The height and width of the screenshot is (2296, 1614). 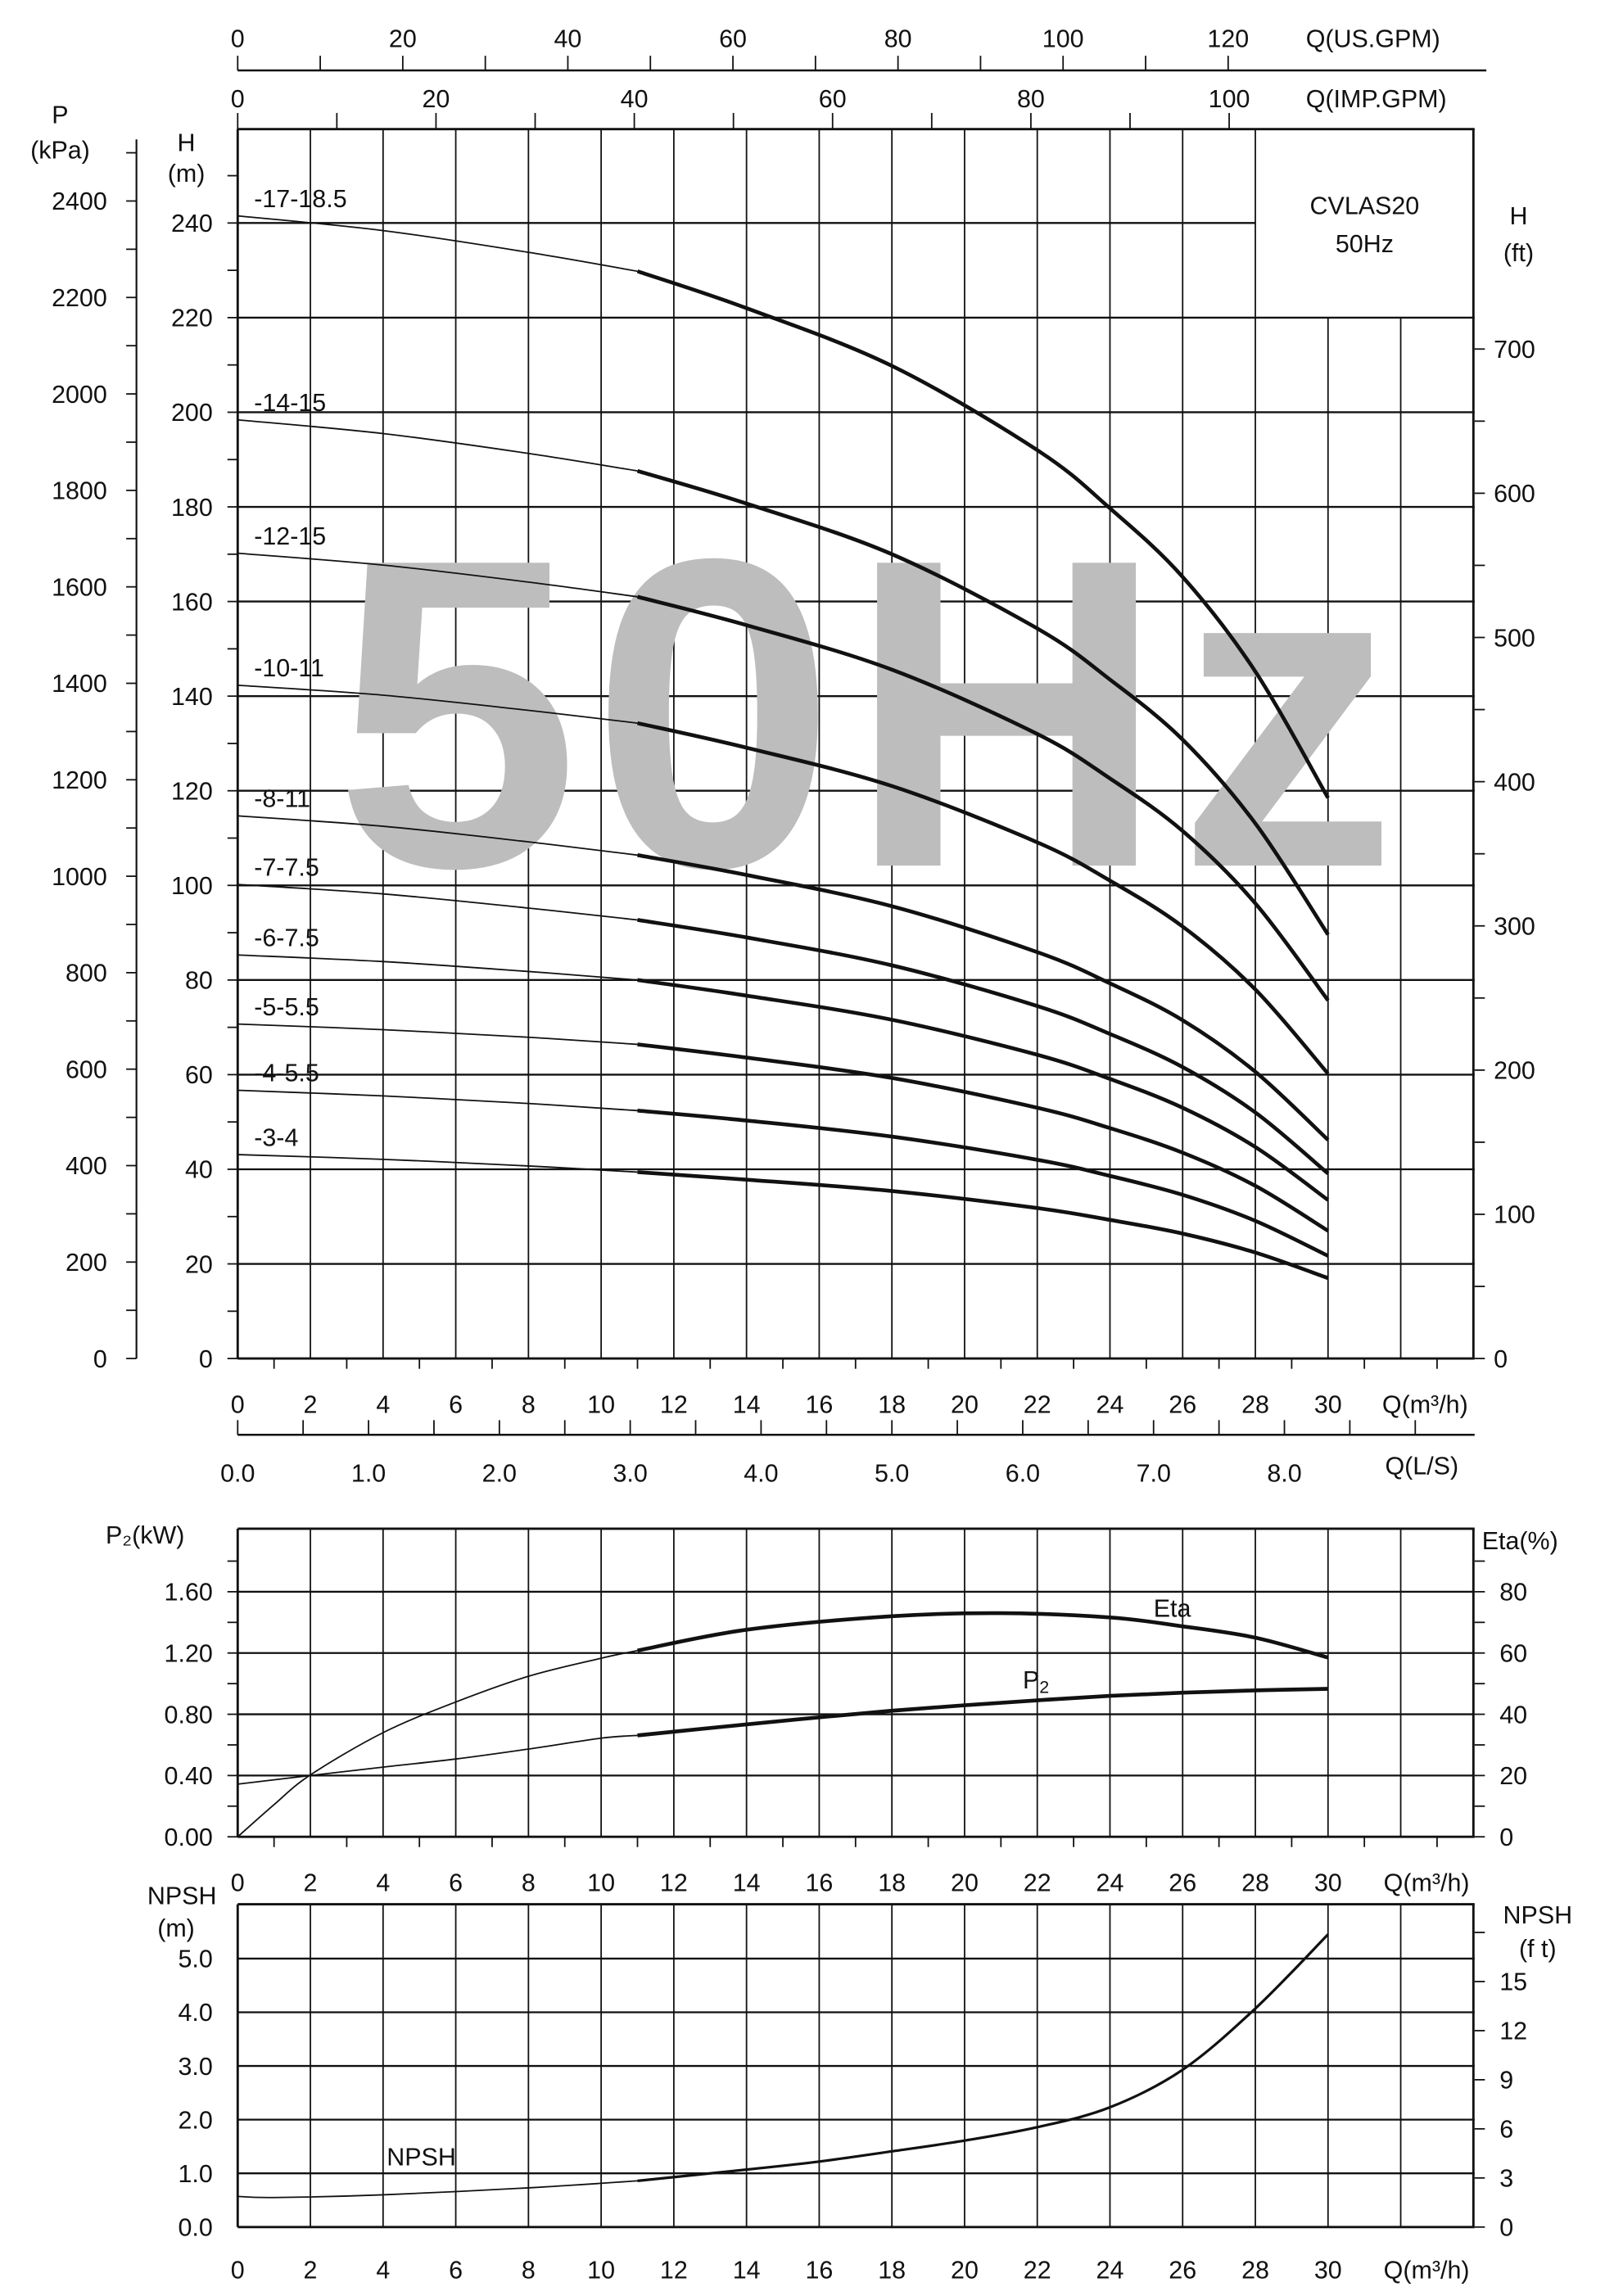 What do you see at coordinates (199, 981) in the screenshot?
I see `h-m-tick-label: 80` at bounding box center [199, 981].